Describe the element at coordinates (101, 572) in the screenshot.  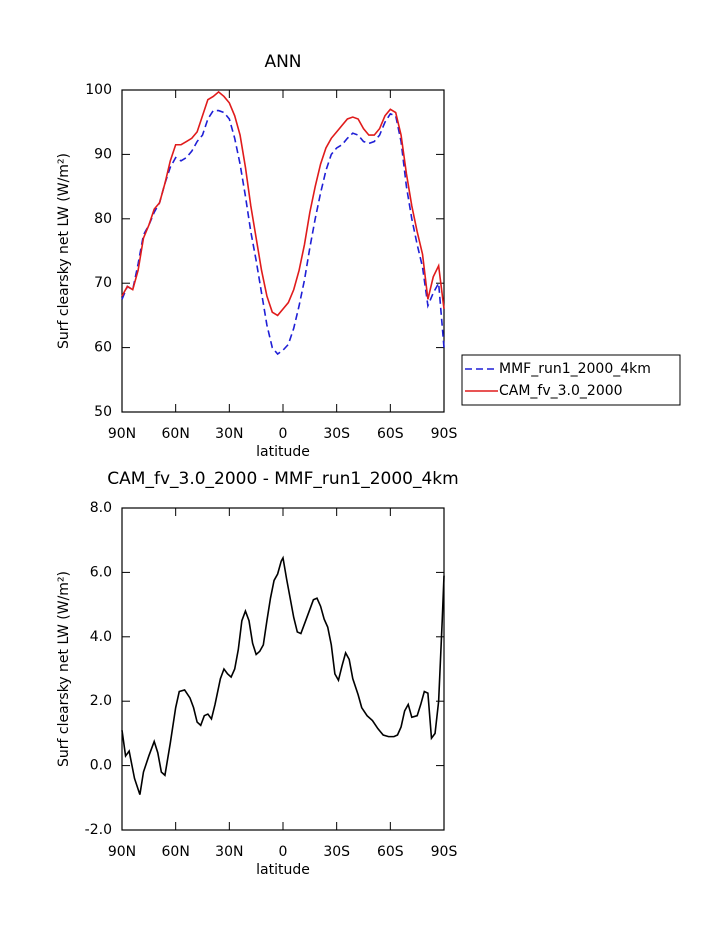
I see `y-tick-label: 6.0` at that location.